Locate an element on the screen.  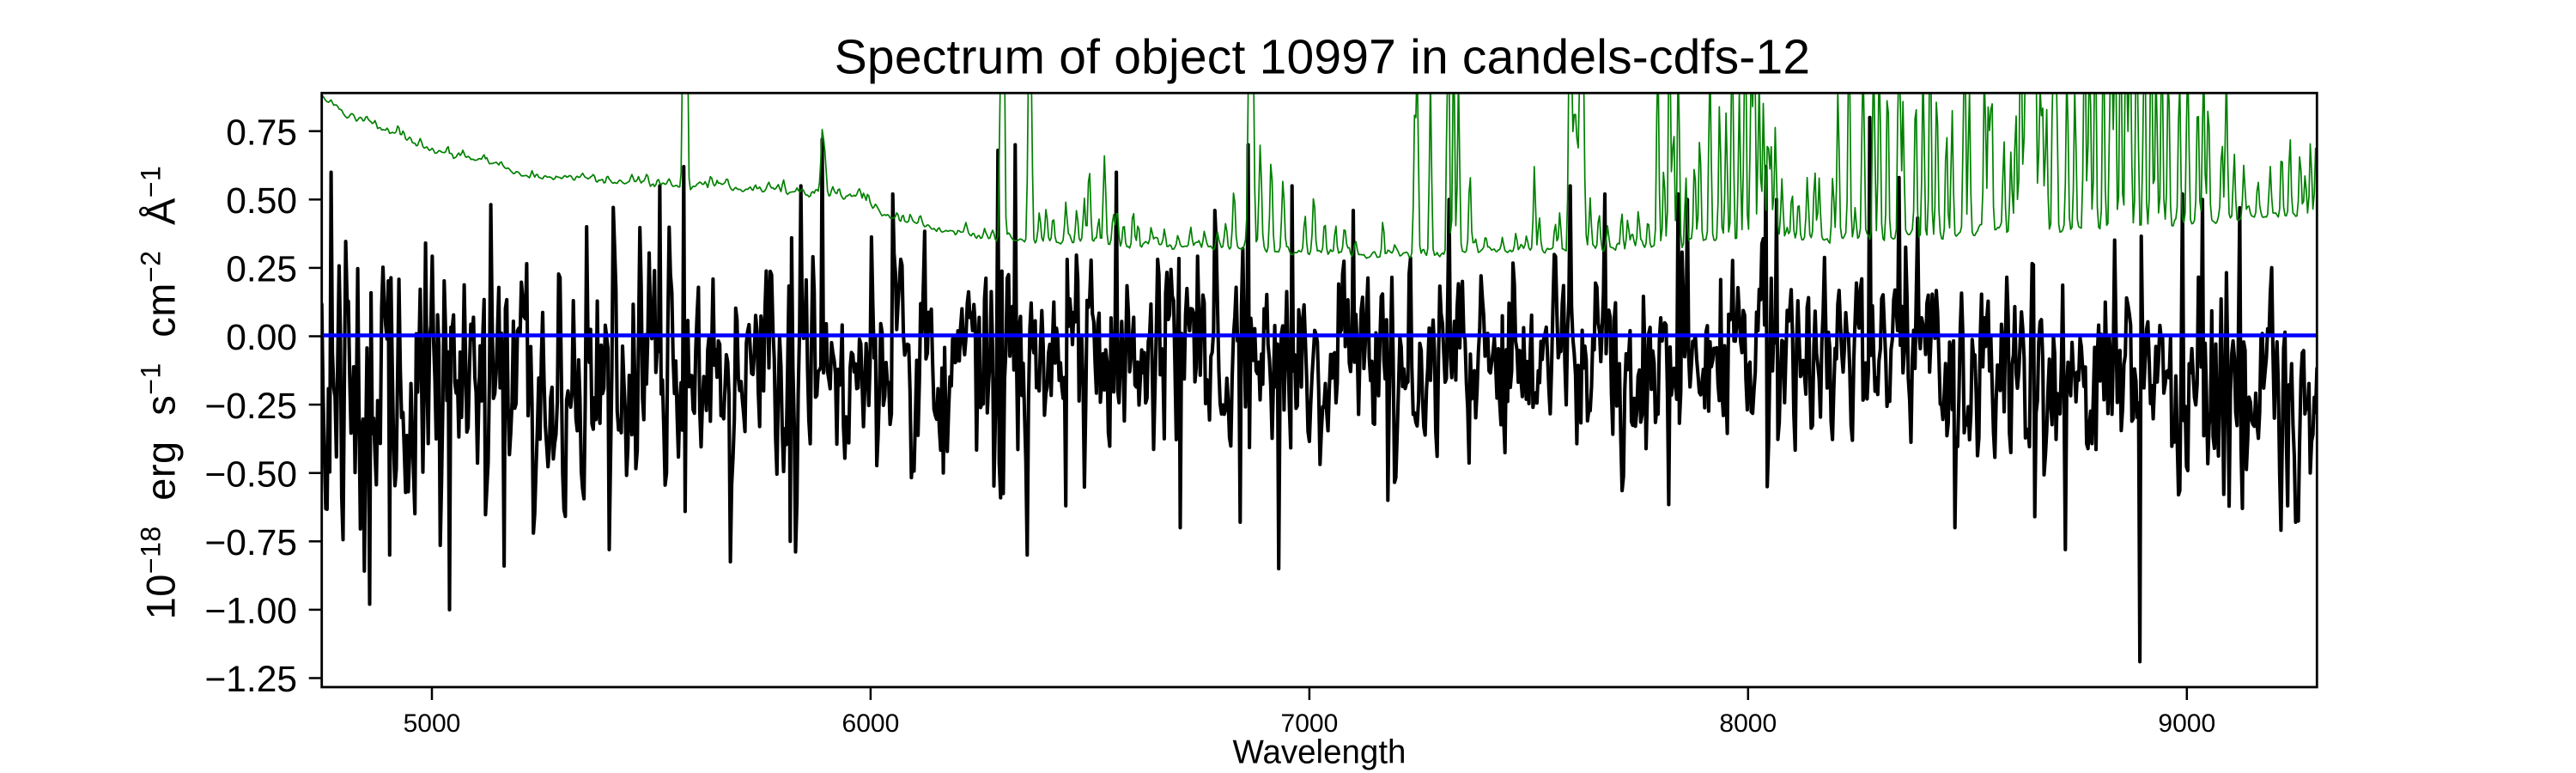
svg-text: 6000 is located at coordinates (871, 723).